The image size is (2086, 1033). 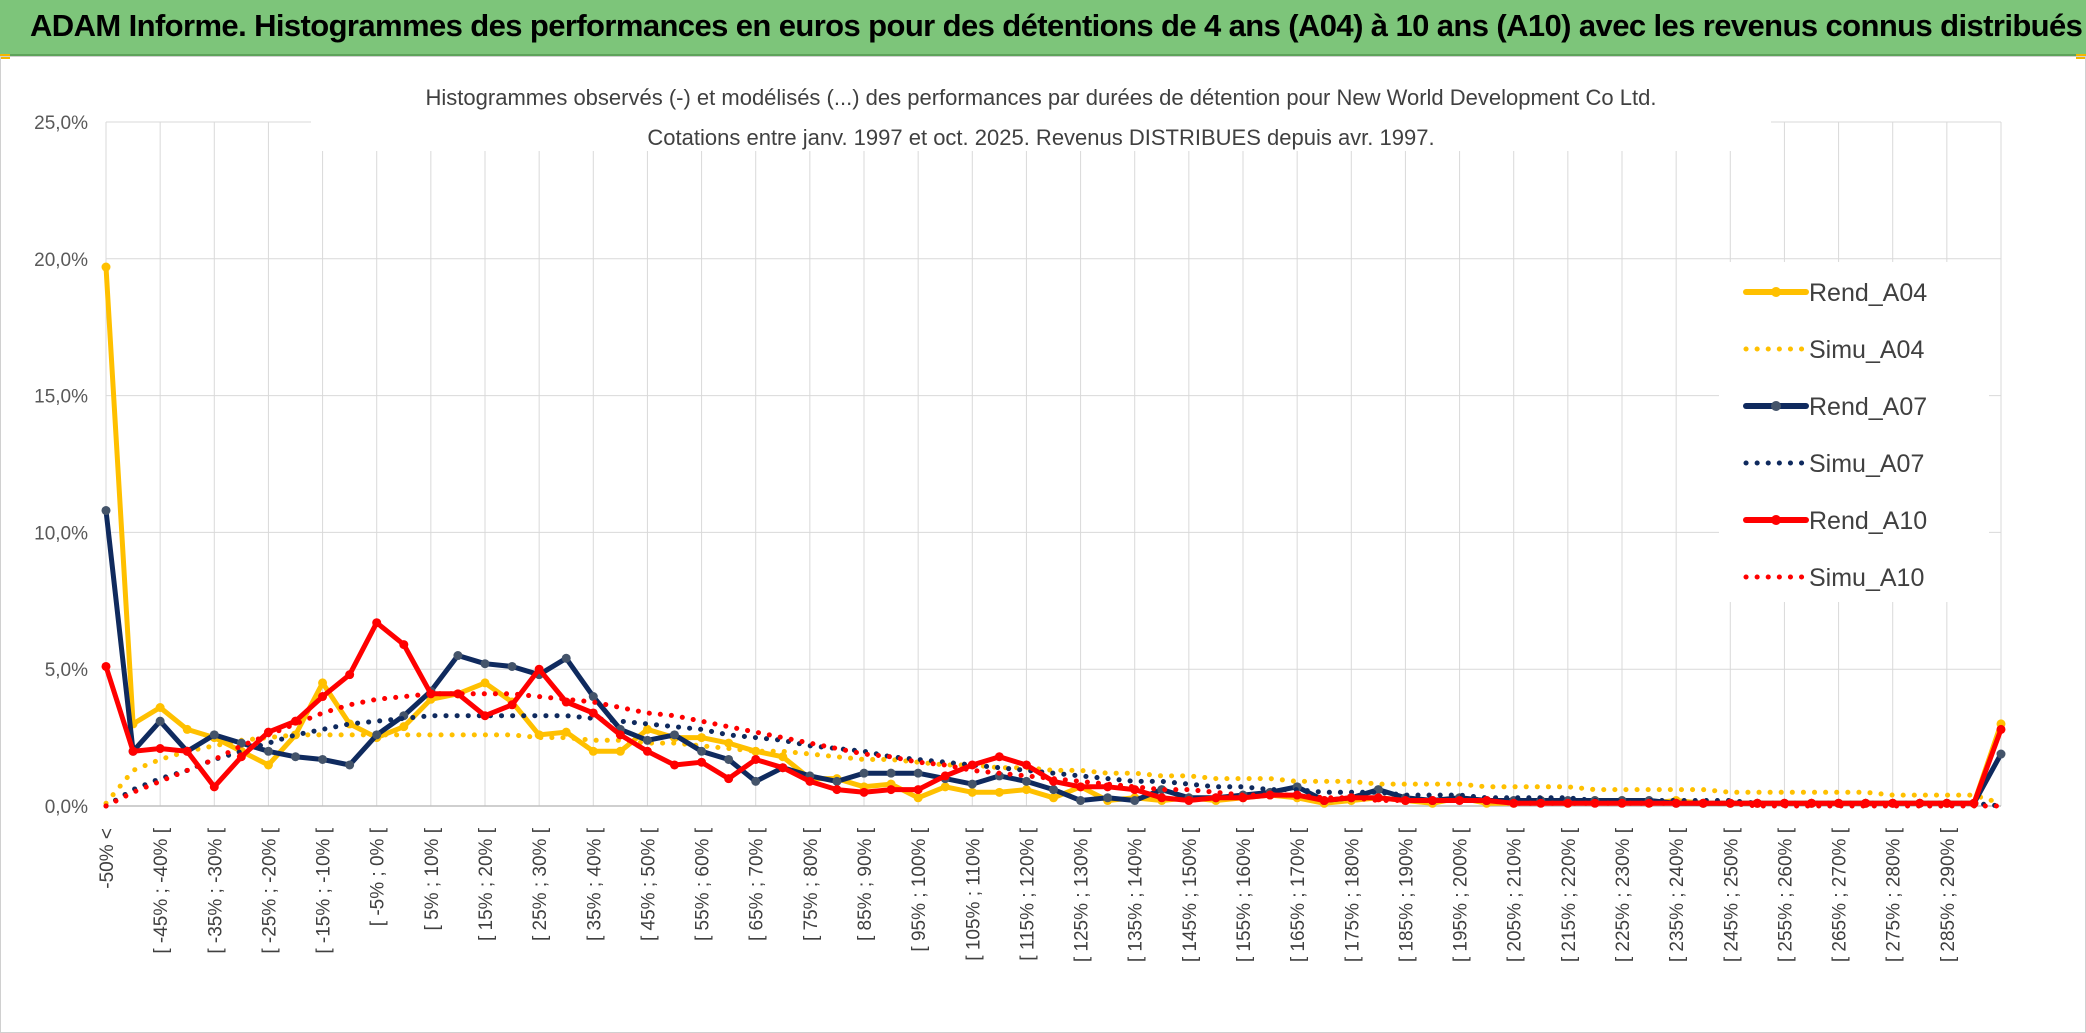 What do you see at coordinates (61, 123) in the screenshot?
I see `y-tick-label: 25,0%` at bounding box center [61, 123].